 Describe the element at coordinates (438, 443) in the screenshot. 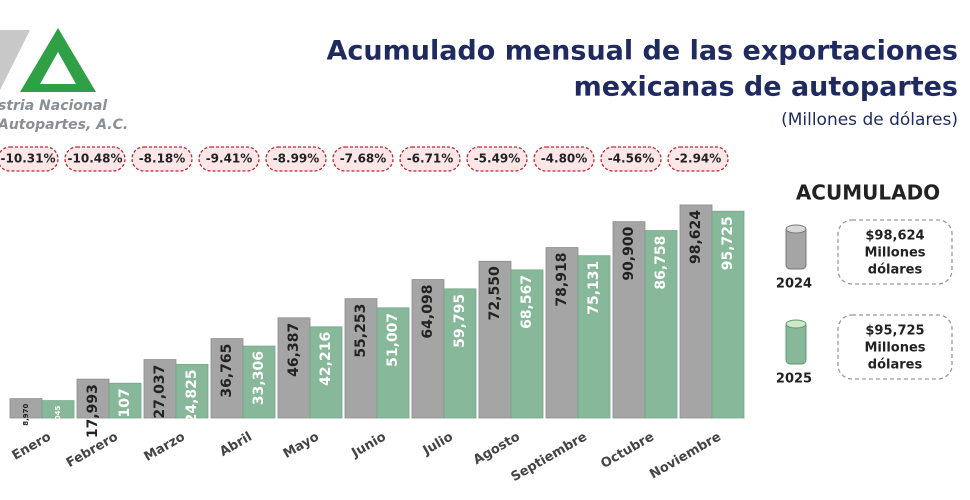

I see `x-tick-label: Julio` at that location.